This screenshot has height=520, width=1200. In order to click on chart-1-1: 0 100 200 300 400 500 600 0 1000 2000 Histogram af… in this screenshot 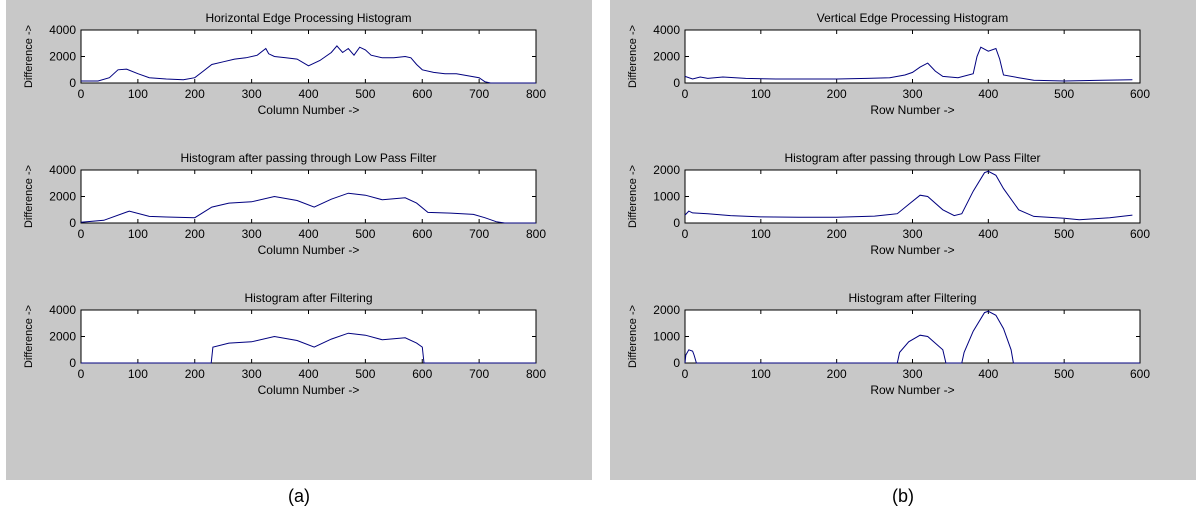, I will do `click(888, 204)`.